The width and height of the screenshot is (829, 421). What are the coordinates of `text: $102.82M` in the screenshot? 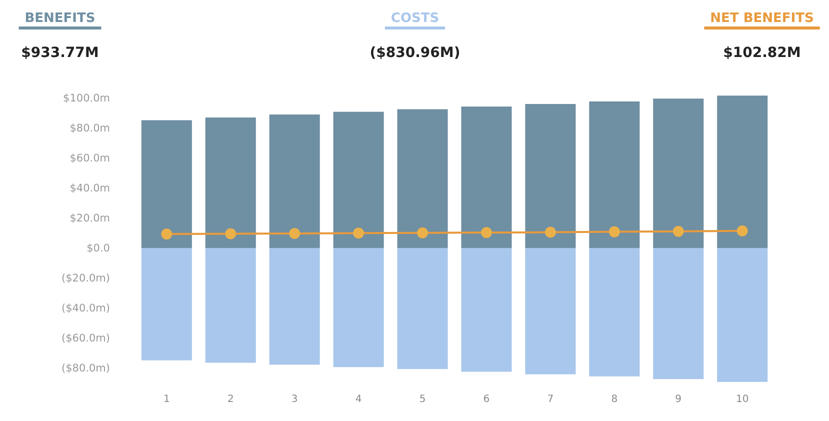 It's located at (762, 53).